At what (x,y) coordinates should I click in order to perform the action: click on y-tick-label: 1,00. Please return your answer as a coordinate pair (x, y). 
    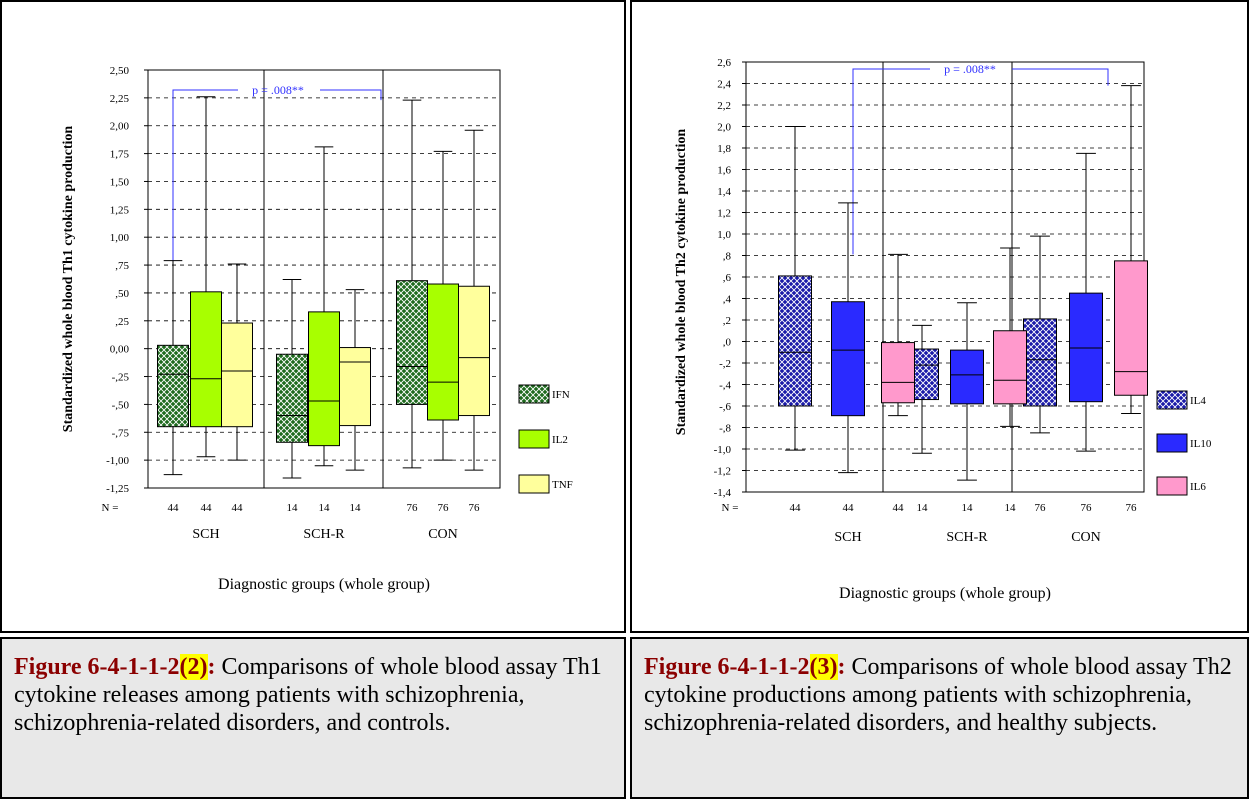
    Looking at the image, I should click on (120, 238).